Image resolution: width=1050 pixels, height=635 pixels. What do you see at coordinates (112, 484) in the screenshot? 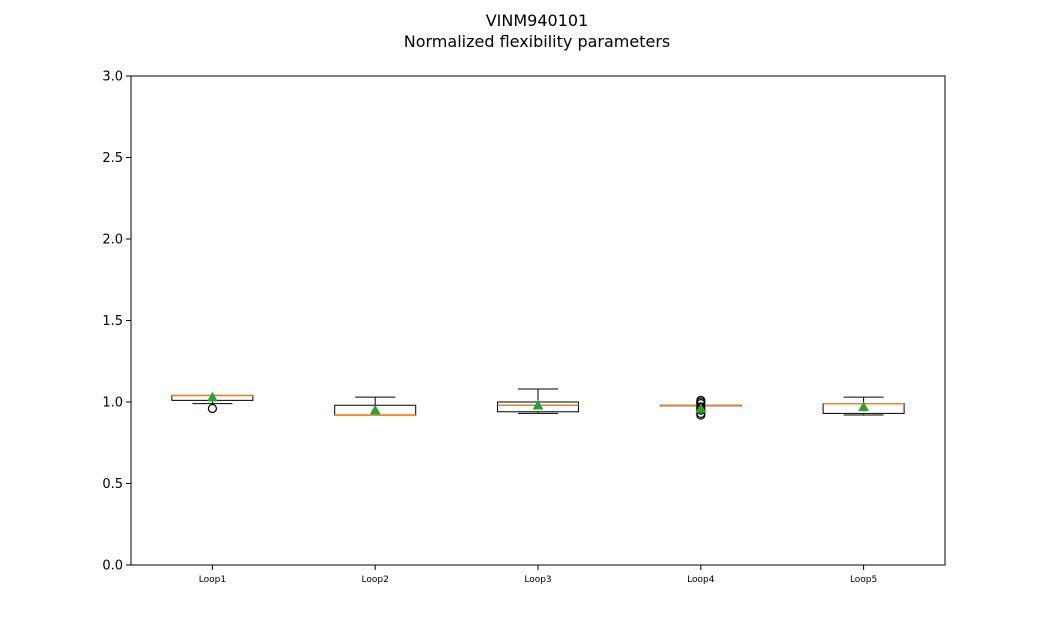
I see `y-tick-label: 0.5` at bounding box center [112, 484].